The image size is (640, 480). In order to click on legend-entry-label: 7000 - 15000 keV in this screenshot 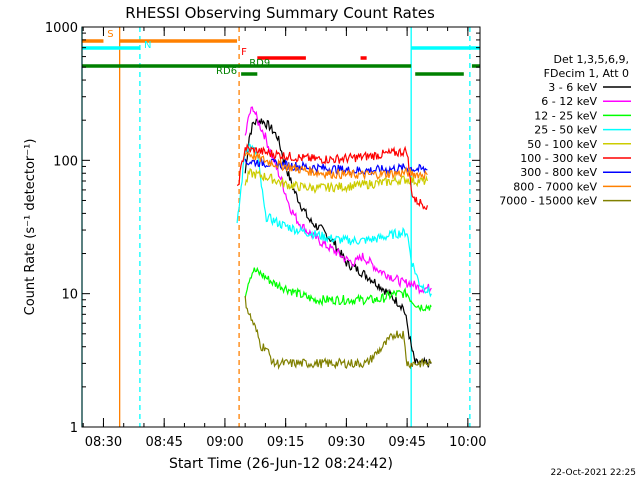, I will do `click(548, 201)`.